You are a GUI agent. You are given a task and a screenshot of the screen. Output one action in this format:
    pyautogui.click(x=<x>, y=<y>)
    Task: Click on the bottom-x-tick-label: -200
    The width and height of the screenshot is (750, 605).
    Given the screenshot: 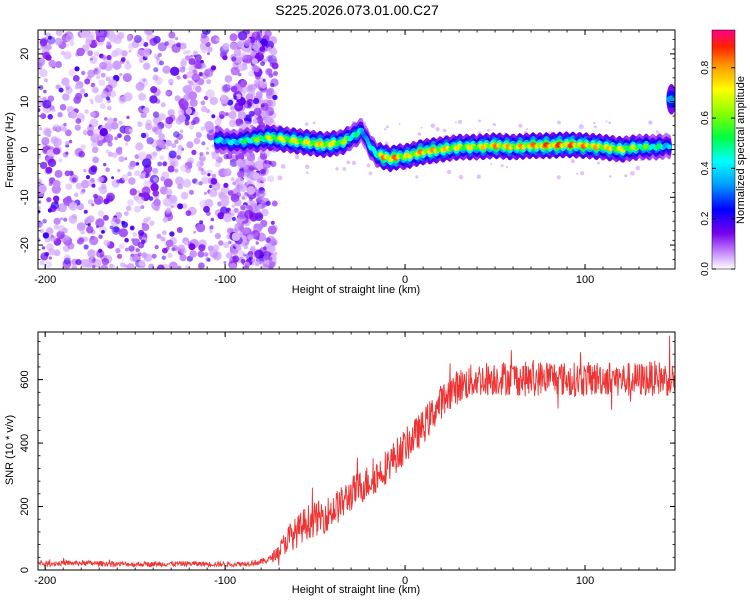 What is the action you would take?
    pyautogui.click(x=45, y=581)
    